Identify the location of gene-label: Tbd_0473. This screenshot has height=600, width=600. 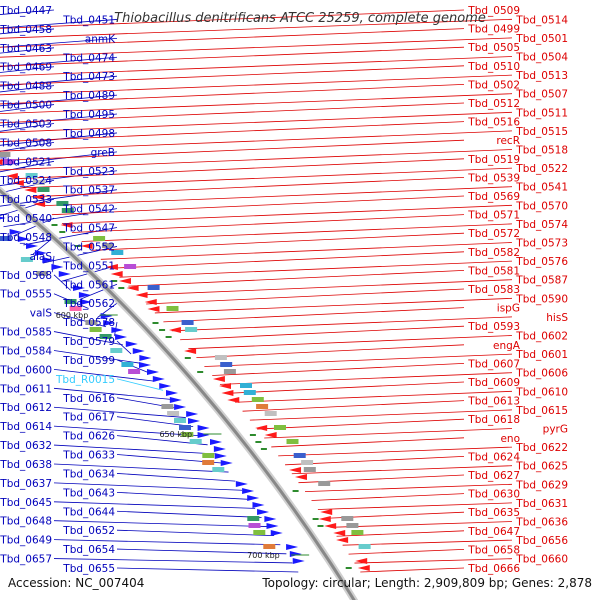
(88, 77).